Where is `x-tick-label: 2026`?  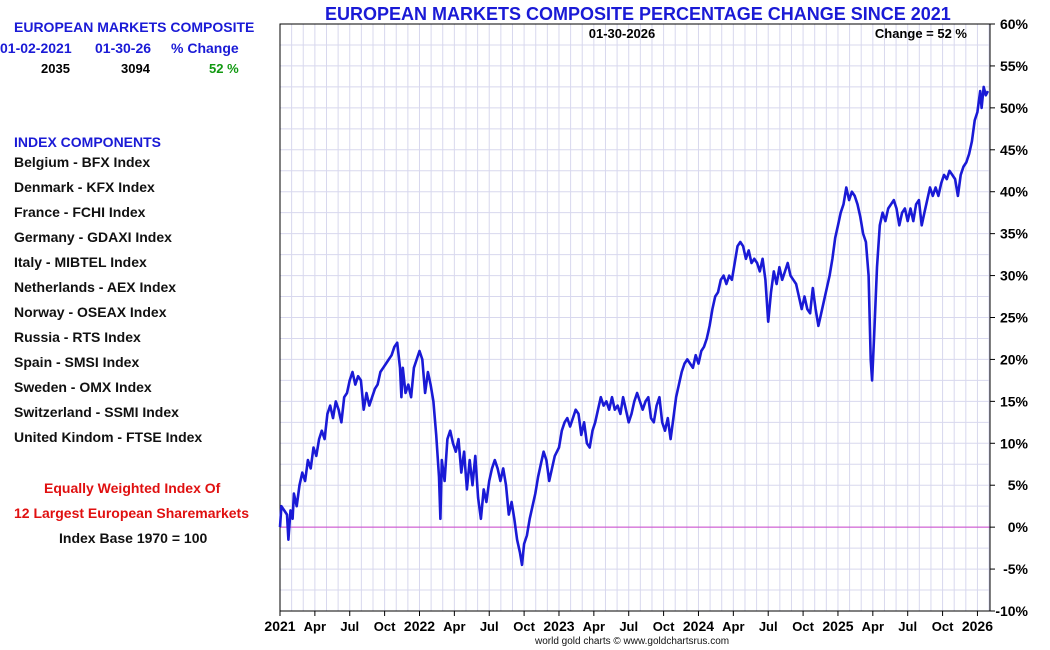
x-tick-label: 2026 is located at coordinates (977, 626).